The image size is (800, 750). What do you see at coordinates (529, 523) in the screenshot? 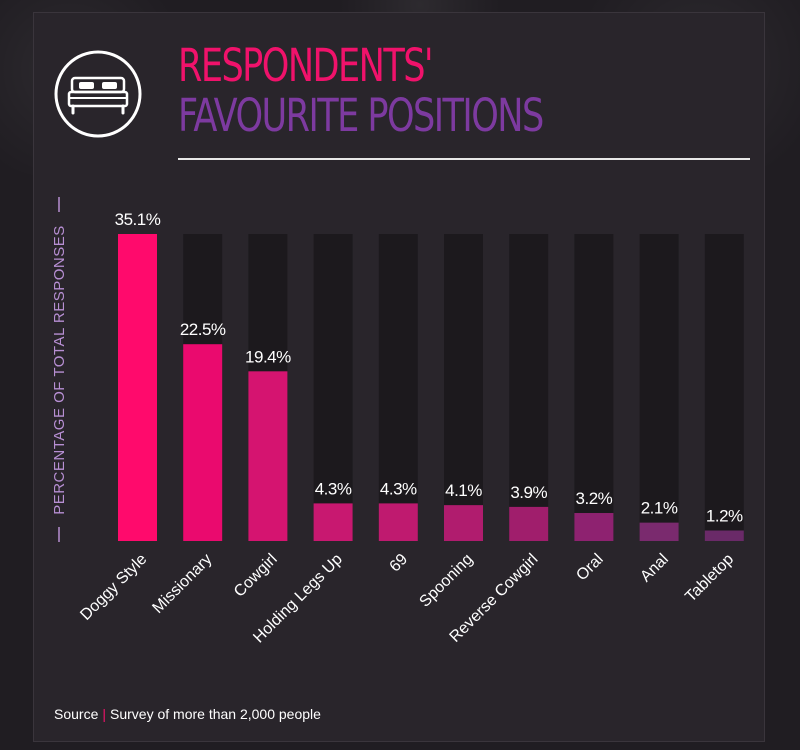
I see `bar-reverse-cowgirl` at bounding box center [529, 523].